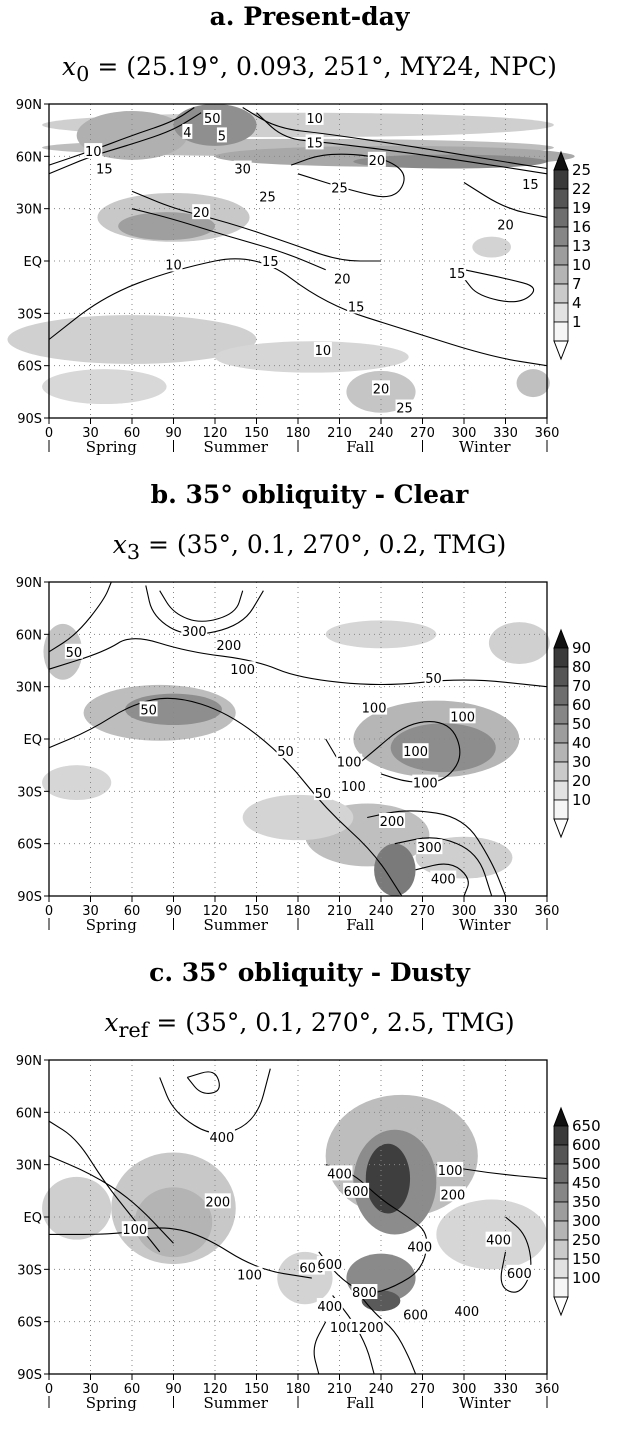 Image resolution: width=619 pixels, height=1436 pixels. Describe the element at coordinates (429, 848) in the screenshot. I see `contour-label: 300` at that location.